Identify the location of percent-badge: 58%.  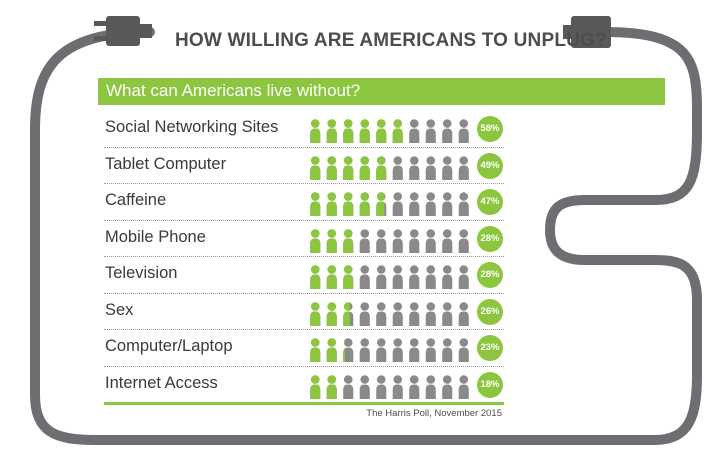
(490, 129).